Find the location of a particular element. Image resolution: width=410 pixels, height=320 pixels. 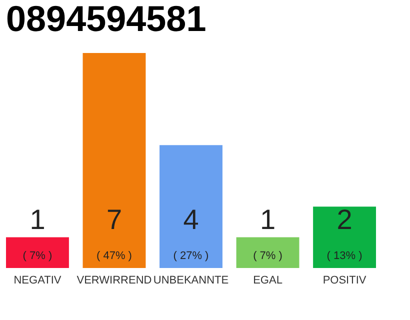

annotation: ( 47% ) is located at coordinates (114, 256).